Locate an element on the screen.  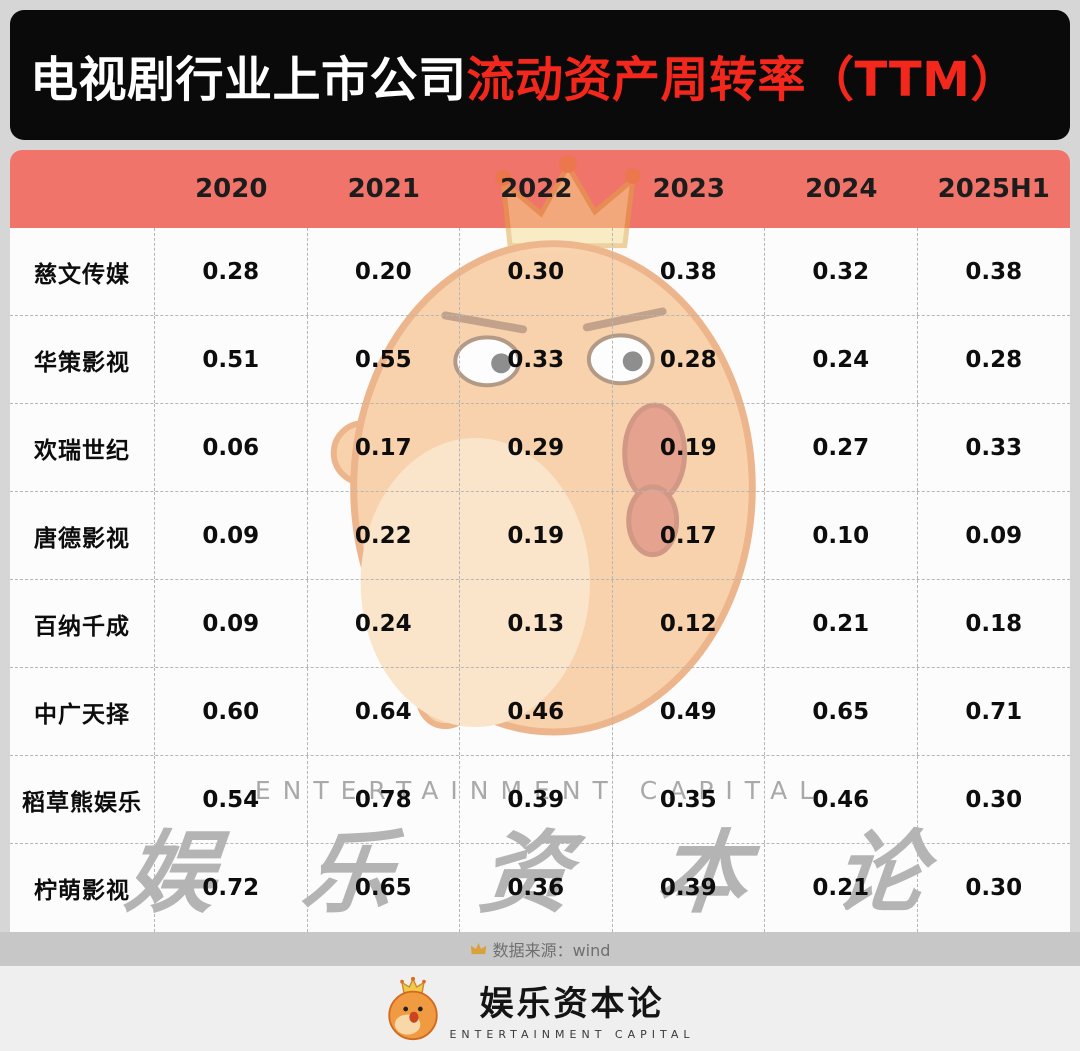
value-cell: 0.29 is located at coordinates (536, 447).